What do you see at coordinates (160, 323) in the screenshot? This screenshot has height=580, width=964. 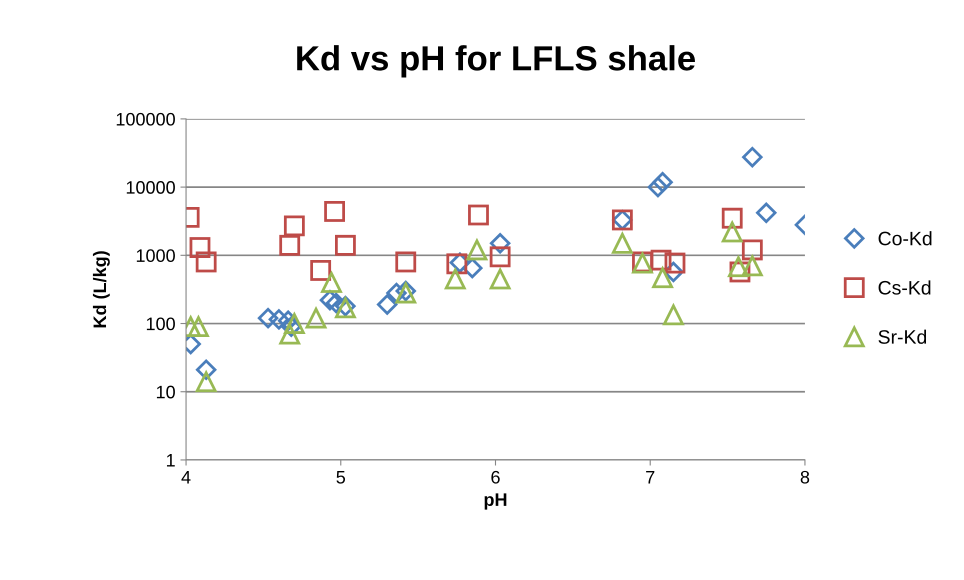 I see `y-tick-label: 100` at bounding box center [160, 323].